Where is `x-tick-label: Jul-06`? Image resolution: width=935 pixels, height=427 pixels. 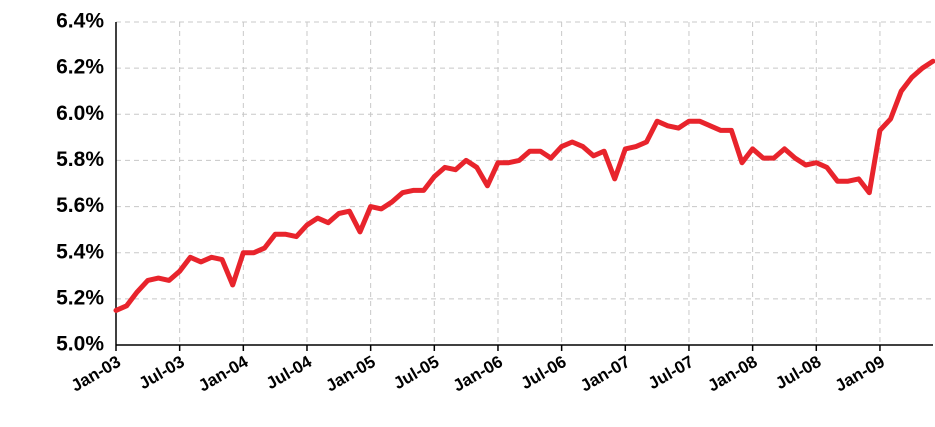
x-tick-label: Jul-06 is located at coordinates (544, 372).